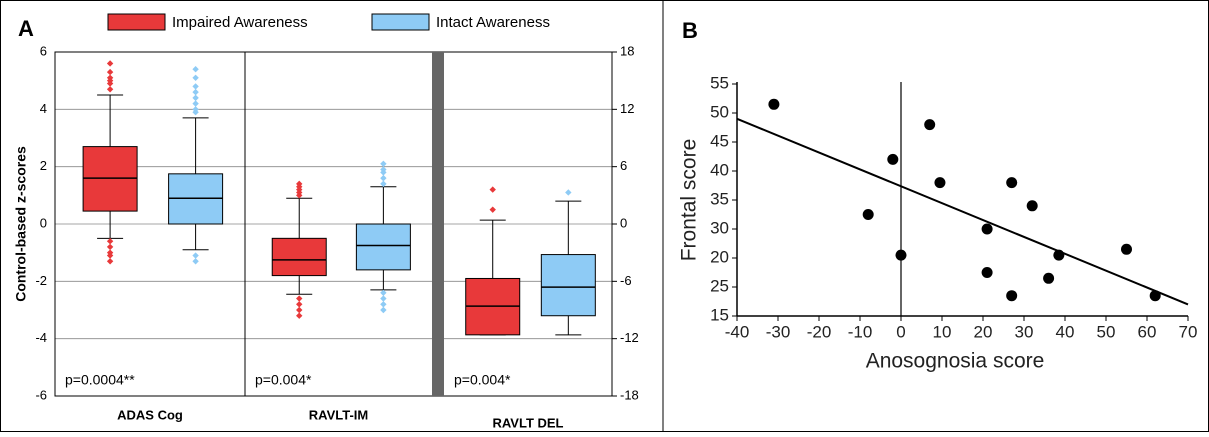  What do you see at coordinates (689, 200) in the screenshot?
I see `y-axis-title: Frontal score` at bounding box center [689, 200].